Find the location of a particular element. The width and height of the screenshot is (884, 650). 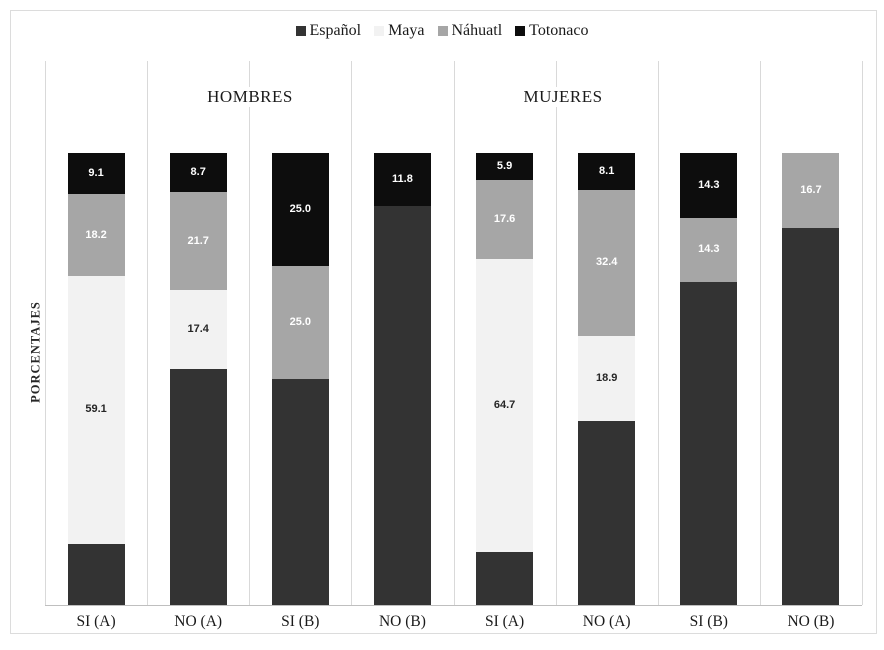

legend: Español Maya Náhuatl Totonaco is located at coordinates (442, 31).